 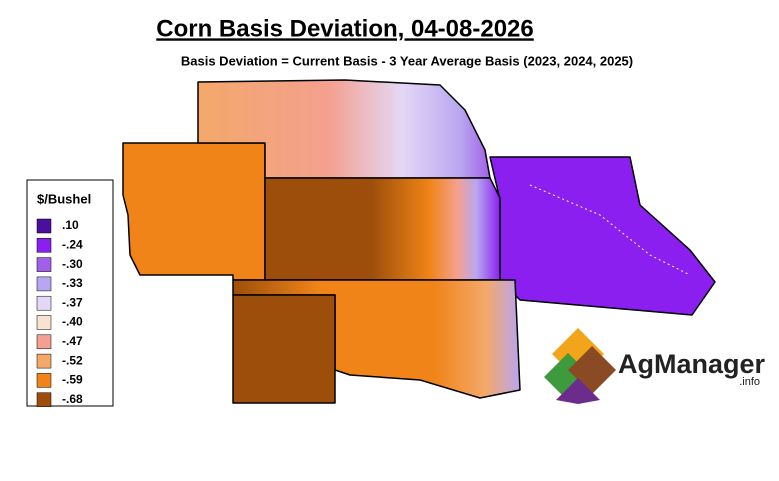 I want to click on missouri, so click(x=602, y=236).